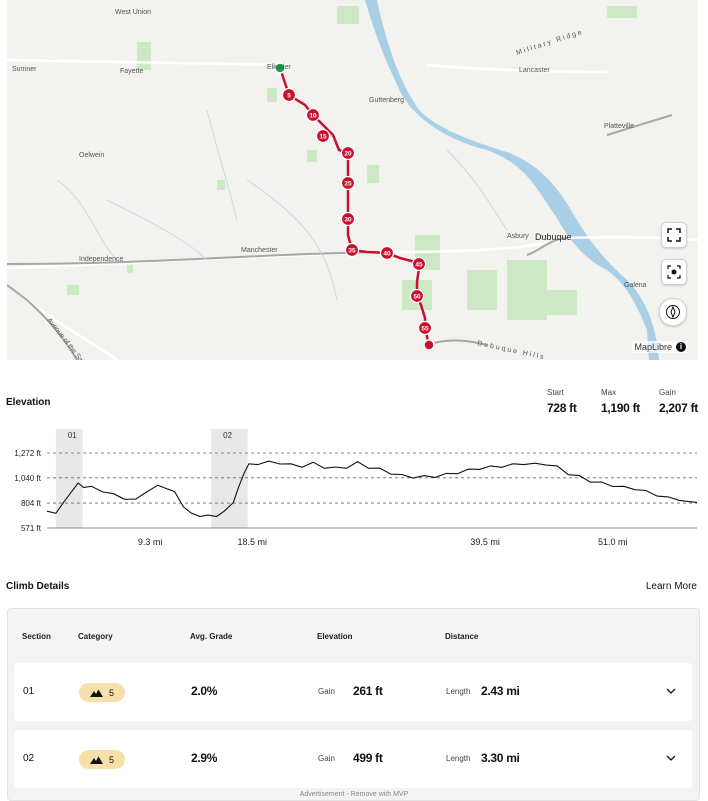 The height and width of the screenshot is (801, 708). What do you see at coordinates (27, 478) in the screenshot?
I see `y-tick-label: 1,040 ft` at bounding box center [27, 478].